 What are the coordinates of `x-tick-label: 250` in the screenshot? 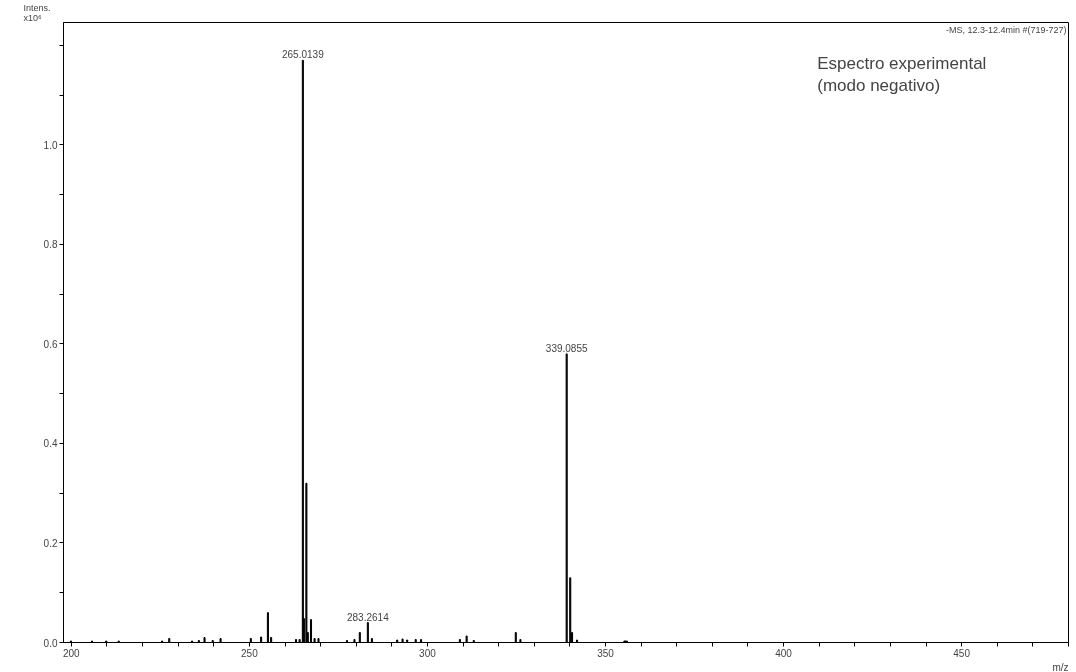 It's located at (250, 653).